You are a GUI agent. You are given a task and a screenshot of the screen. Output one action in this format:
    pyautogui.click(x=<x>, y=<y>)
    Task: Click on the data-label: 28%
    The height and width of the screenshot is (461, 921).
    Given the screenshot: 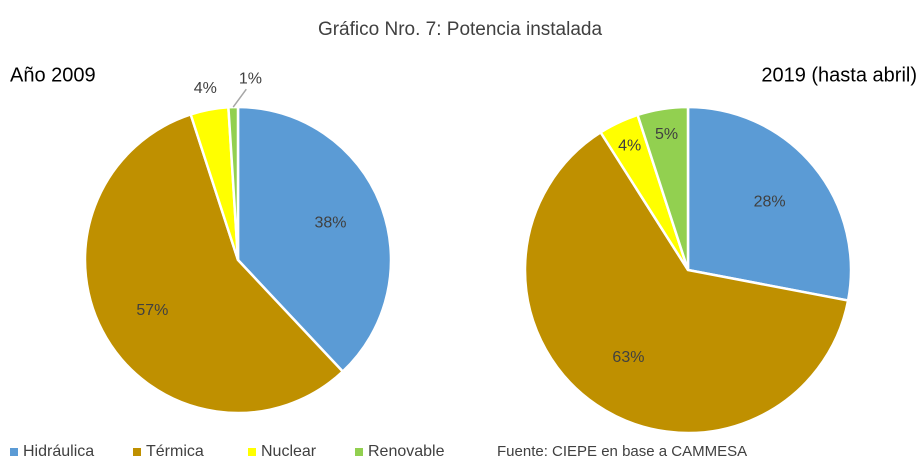 What is the action you would take?
    pyautogui.click(x=770, y=202)
    